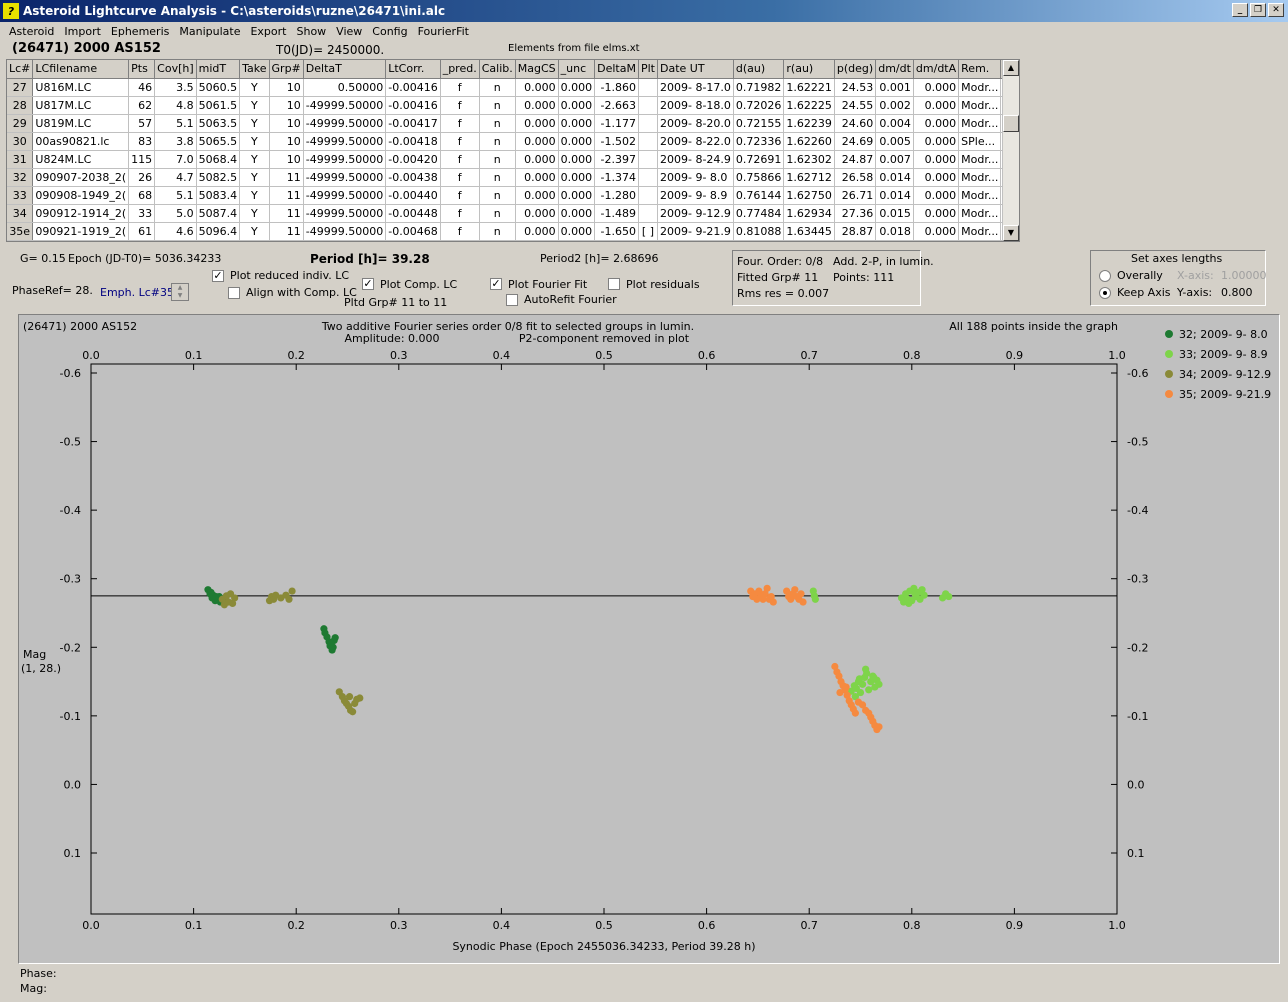 The width and height of the screenshot is (1288, 1002). I want to click on table-cell: U816M.LC, so click(81, 87).